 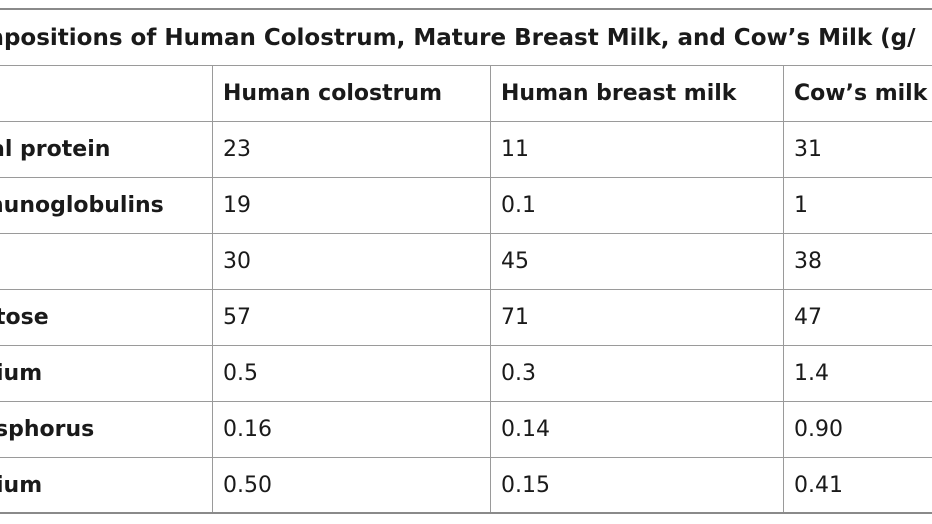 I want to click on row-label: tose, so click(x=106, y=317).